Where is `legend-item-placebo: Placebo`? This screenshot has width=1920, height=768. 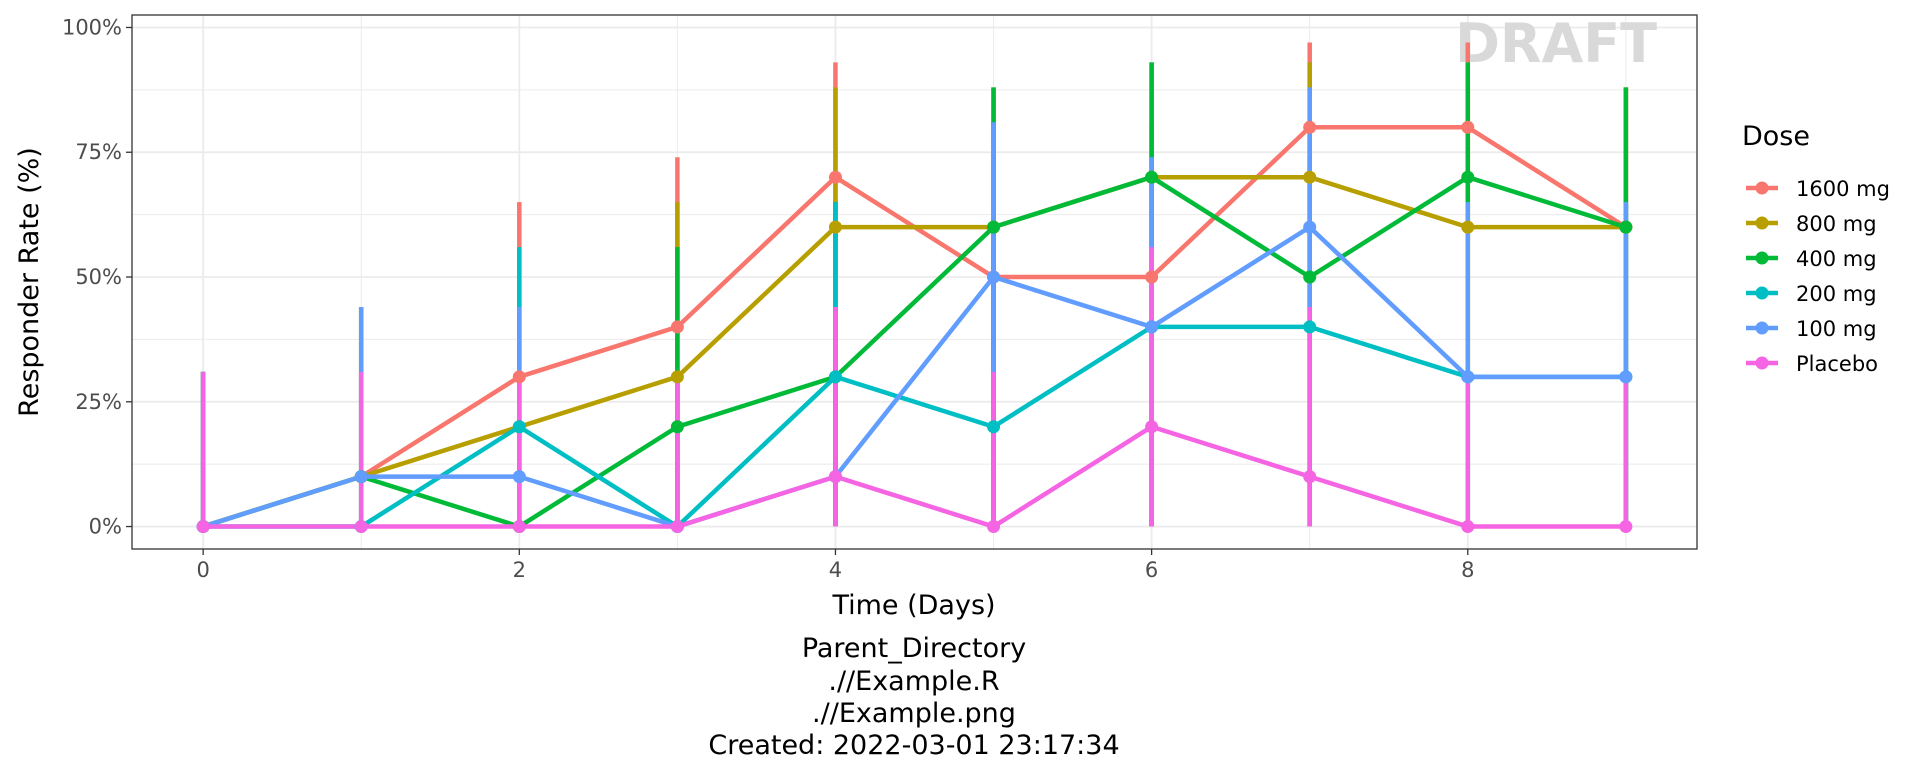
legend-item-placebo: Placebo is located at coordinates (1812, 364).